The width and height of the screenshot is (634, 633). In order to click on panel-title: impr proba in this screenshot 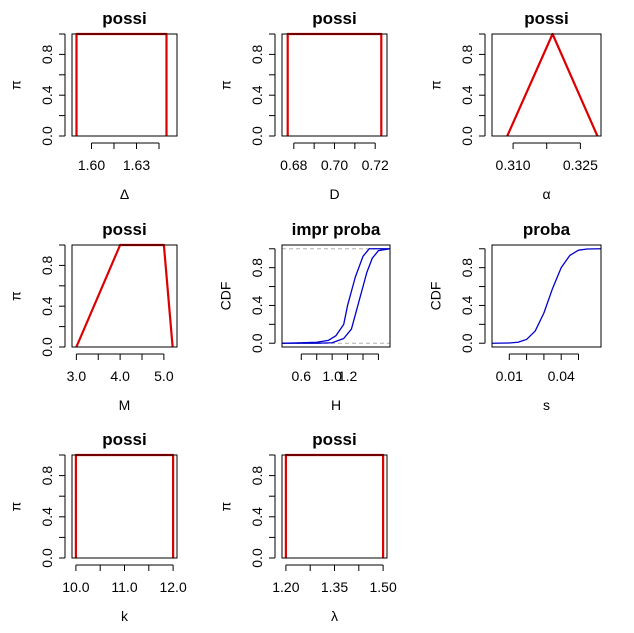, I will do `click(336, 229)`.